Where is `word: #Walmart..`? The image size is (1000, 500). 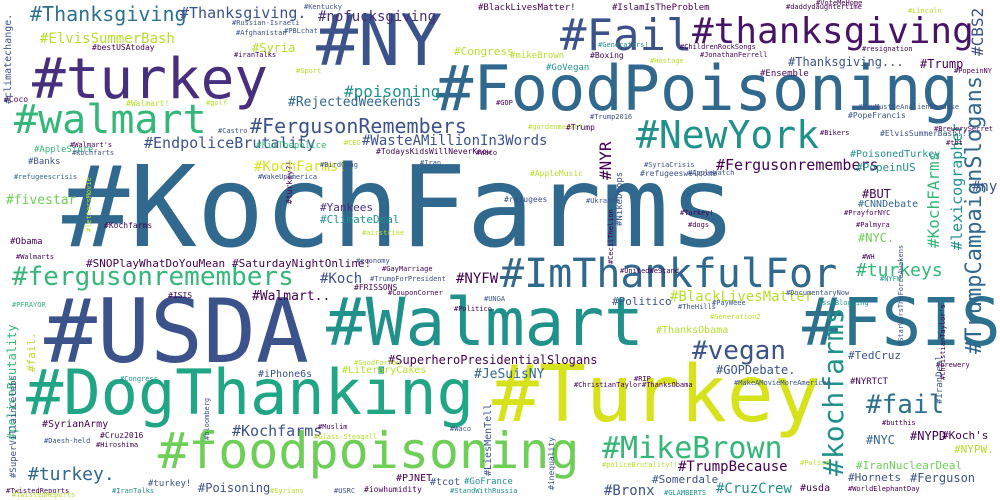
word: #Walmart.. is located at coordinates (291, 296).